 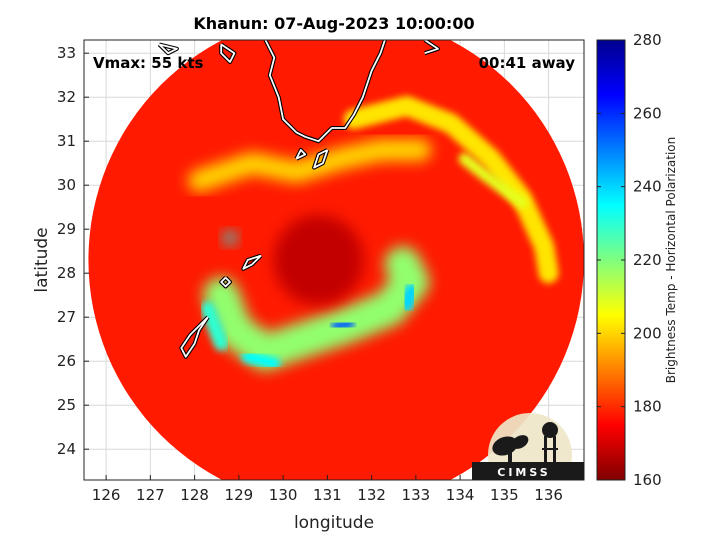 What do you see at coordinates (66, 317) in the screenshot?
I see `y-tick-label: 27` at bounding box center [66, 317].